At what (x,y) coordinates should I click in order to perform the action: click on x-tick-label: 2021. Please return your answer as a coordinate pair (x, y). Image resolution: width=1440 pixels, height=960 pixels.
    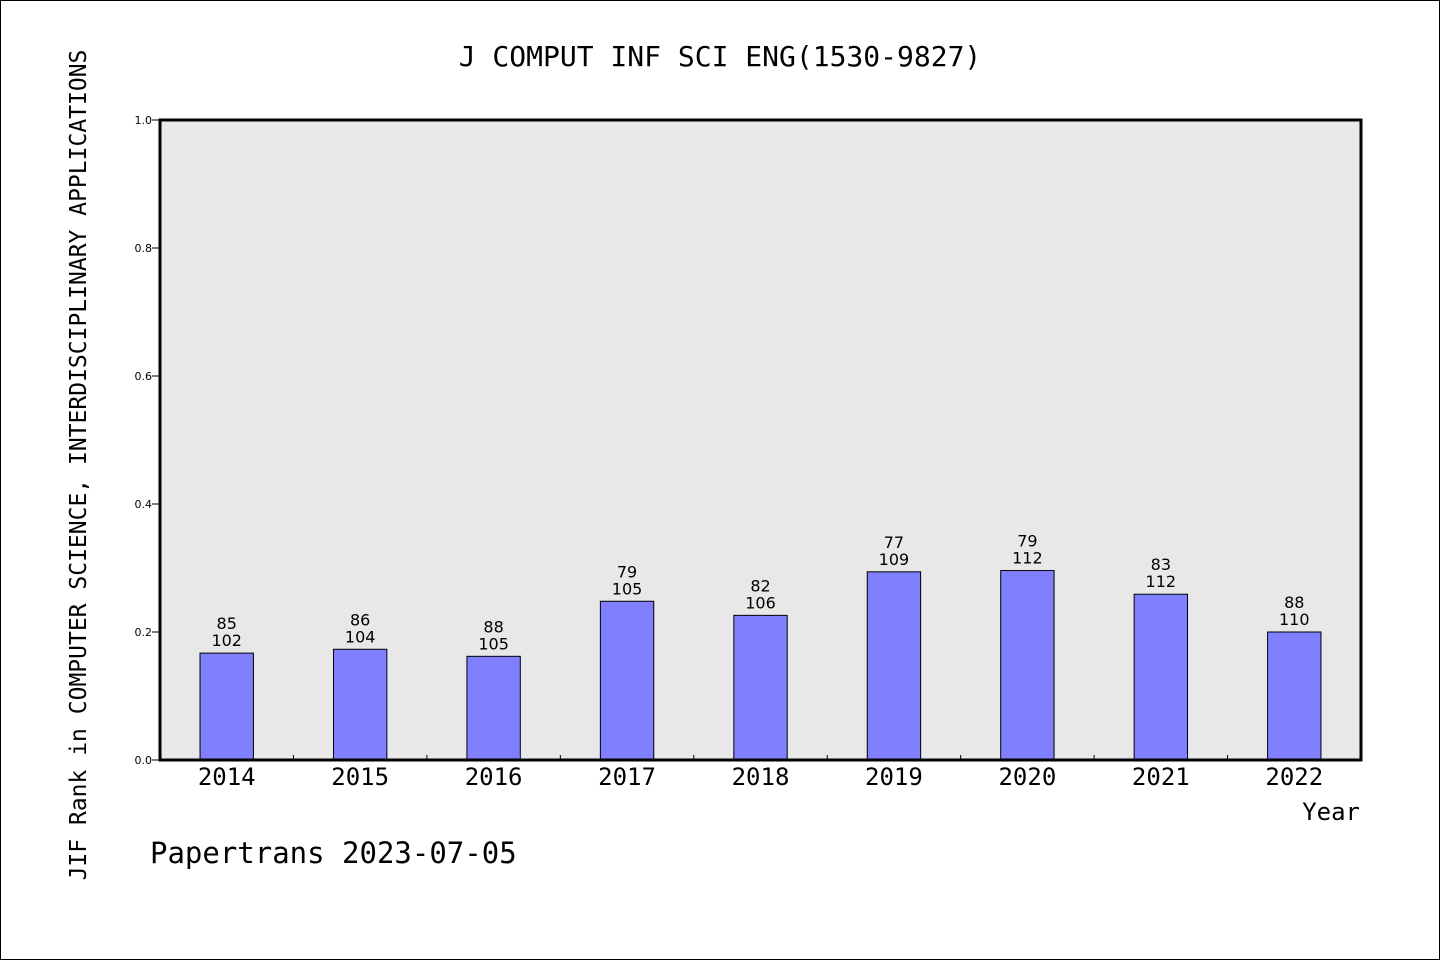
    Looking at the image, I should click on (1161, 777).